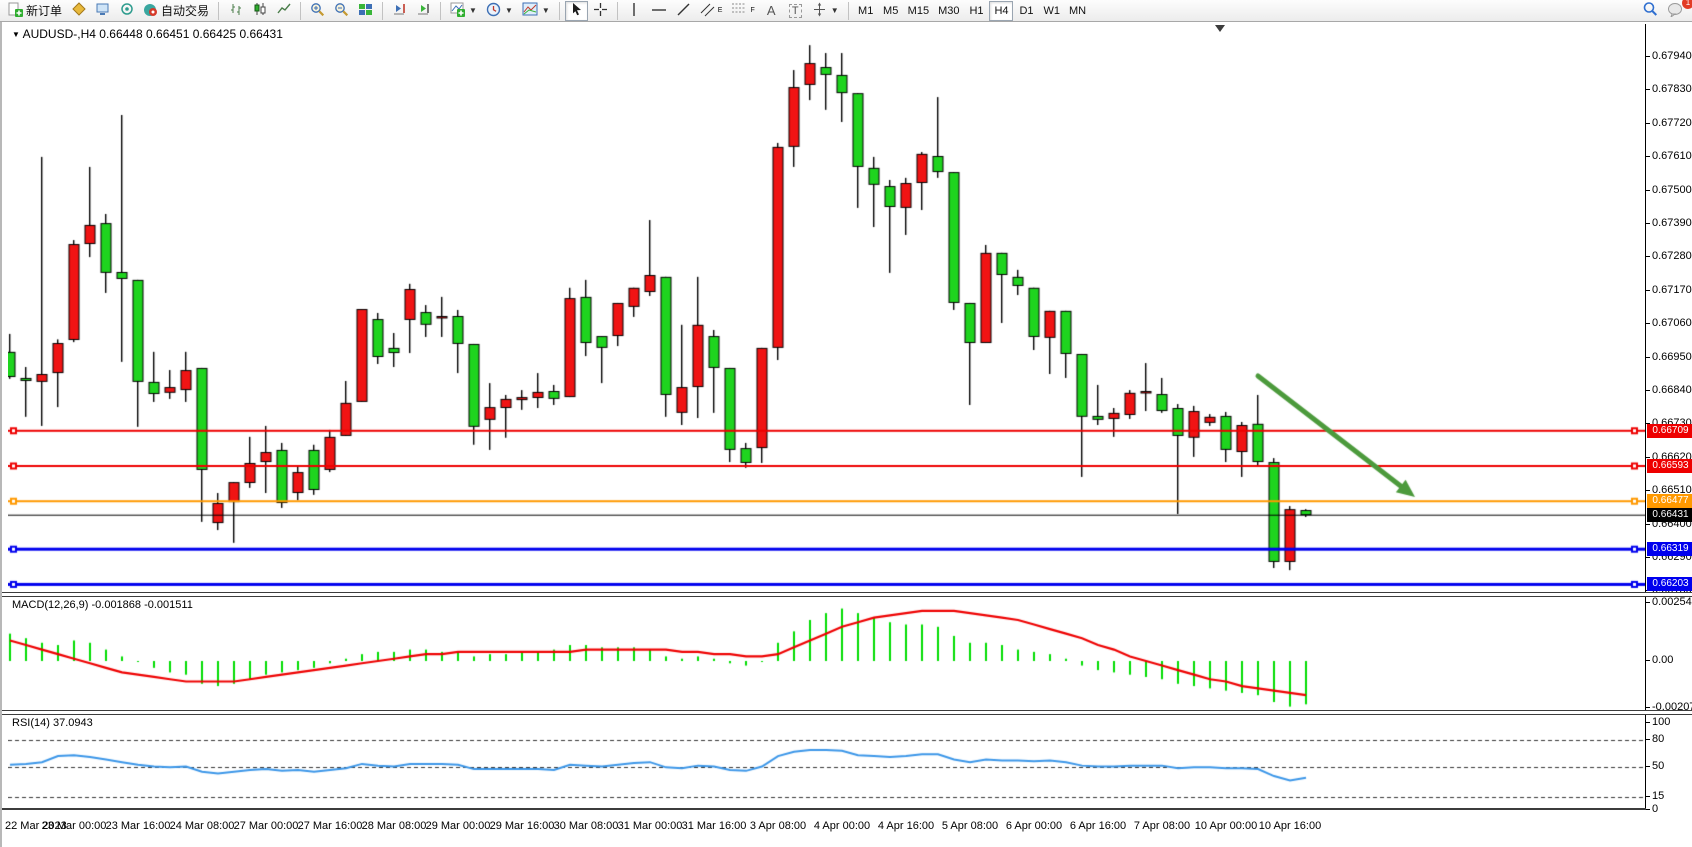 The height and width of the screenshot is (847, 1692). What do you see at coordinates (970, 826) in the screenshot?
I see `time-axis-label: 5 Apr 08:00` at bounding box center [970, 826].